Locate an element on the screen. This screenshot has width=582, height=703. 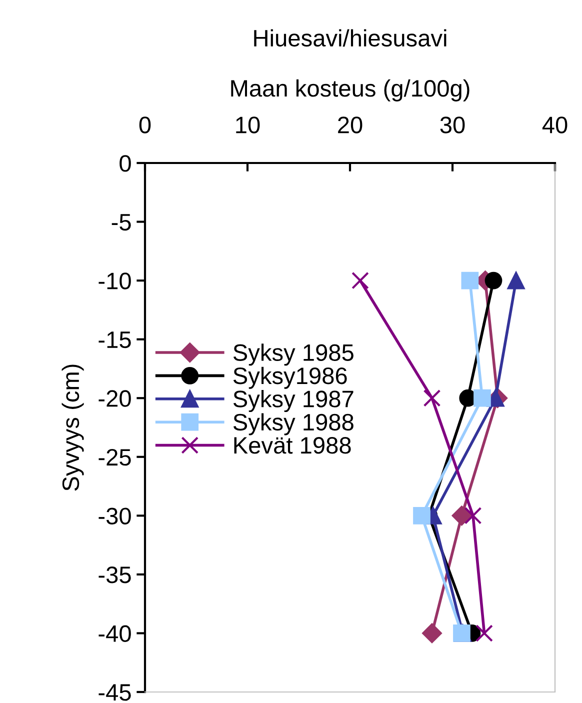
legend-label: Syksy1986 is located at coordinates (290, 377).